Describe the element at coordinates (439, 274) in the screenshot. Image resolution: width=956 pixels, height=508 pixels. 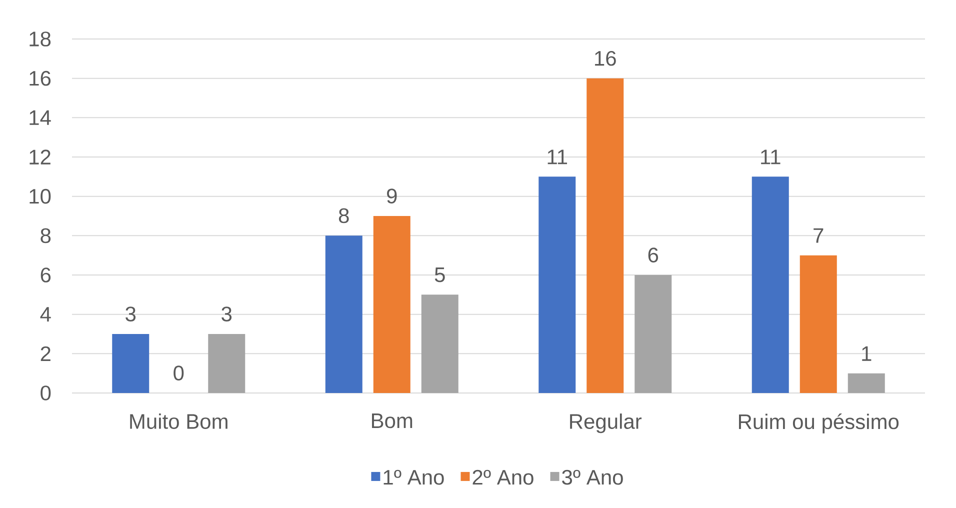
I see `data-label: 5` at that location.